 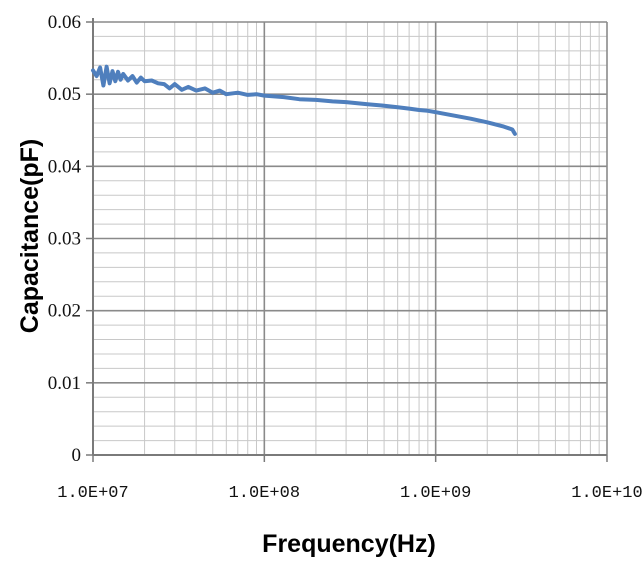 What do you see at coordinates (64, 311) in the screenshot?
I see `y-tick-label: 0.02` at bounding box center [64, 311].